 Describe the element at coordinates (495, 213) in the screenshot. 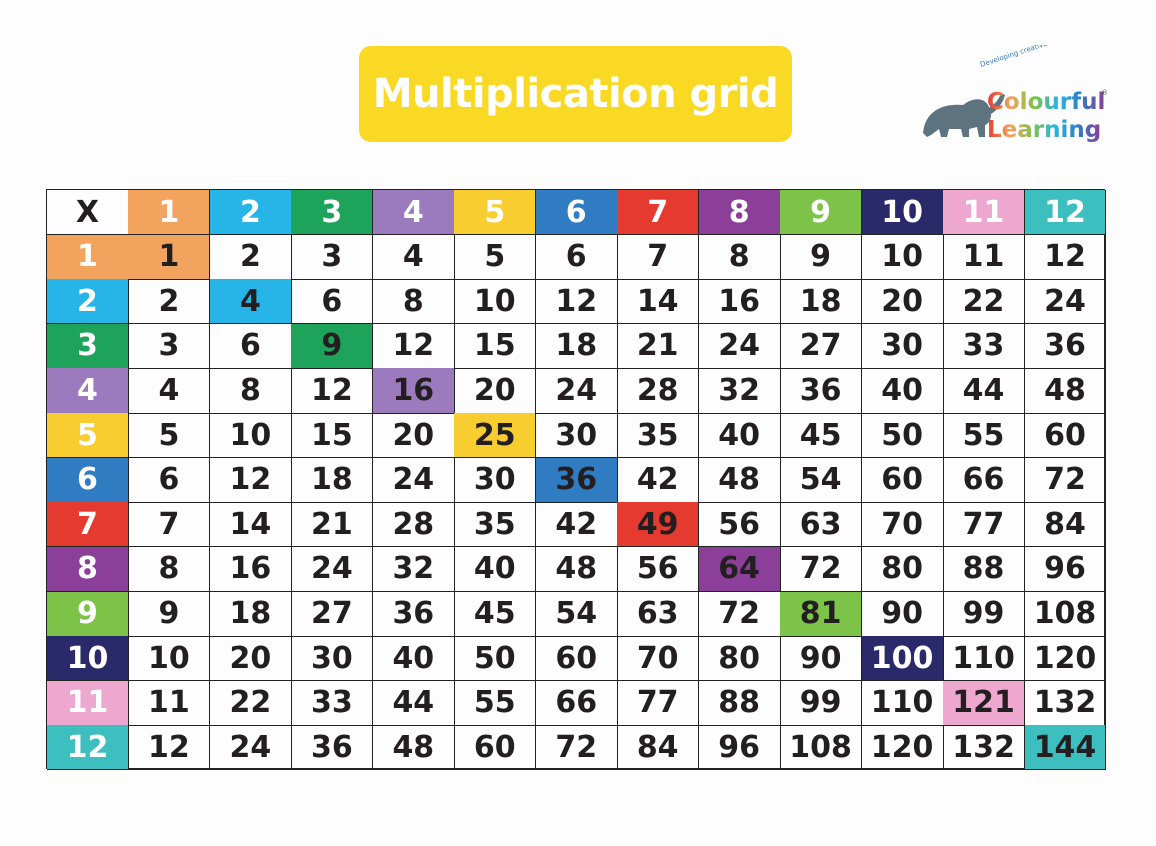

I see `header-cell: 5` at that location.